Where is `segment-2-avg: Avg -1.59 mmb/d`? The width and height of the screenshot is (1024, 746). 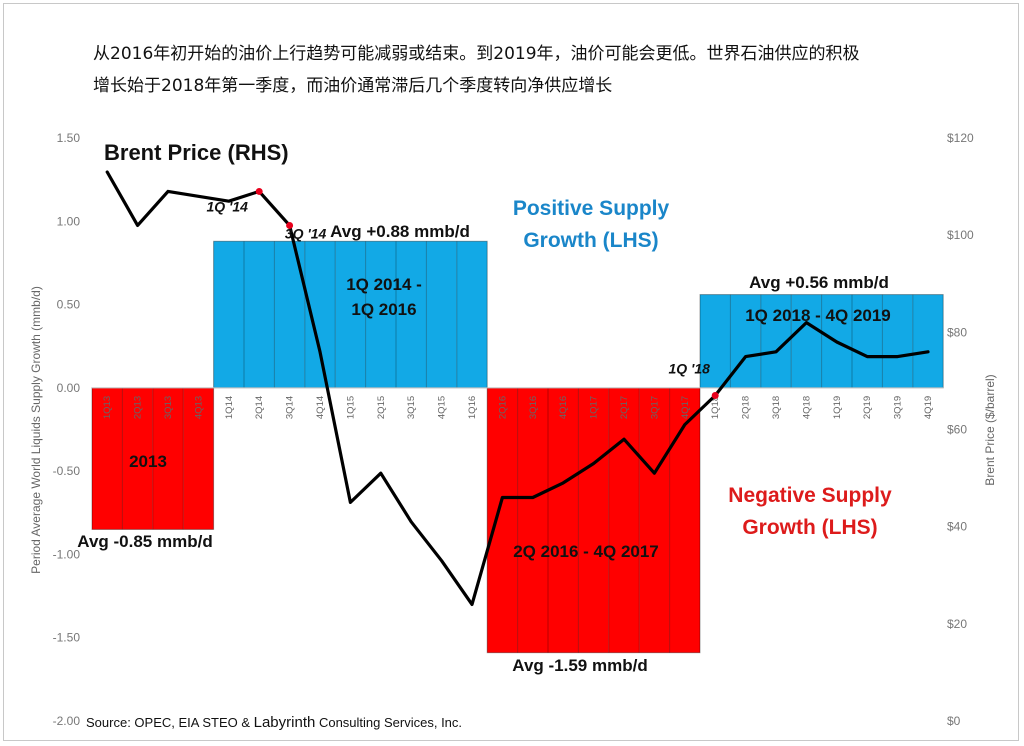
segment-2-avg: Avg -1.59 mmb/d is located at coordinates (579, 665).